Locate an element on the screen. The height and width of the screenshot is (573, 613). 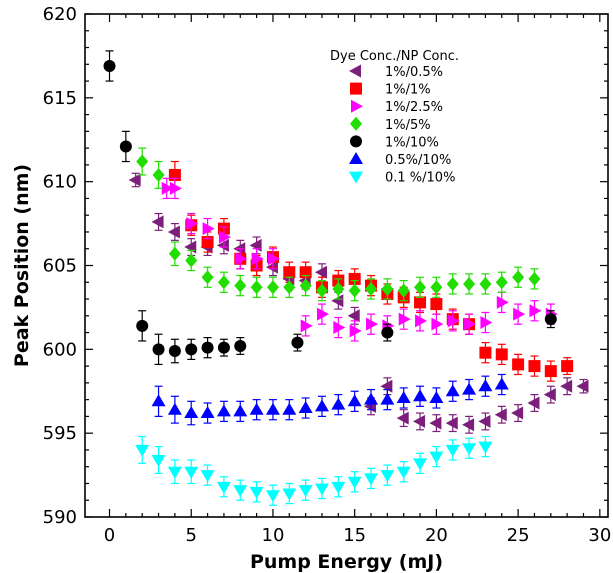
legend-item-label: 1%/0.5% is located at coordinates (414, 72).